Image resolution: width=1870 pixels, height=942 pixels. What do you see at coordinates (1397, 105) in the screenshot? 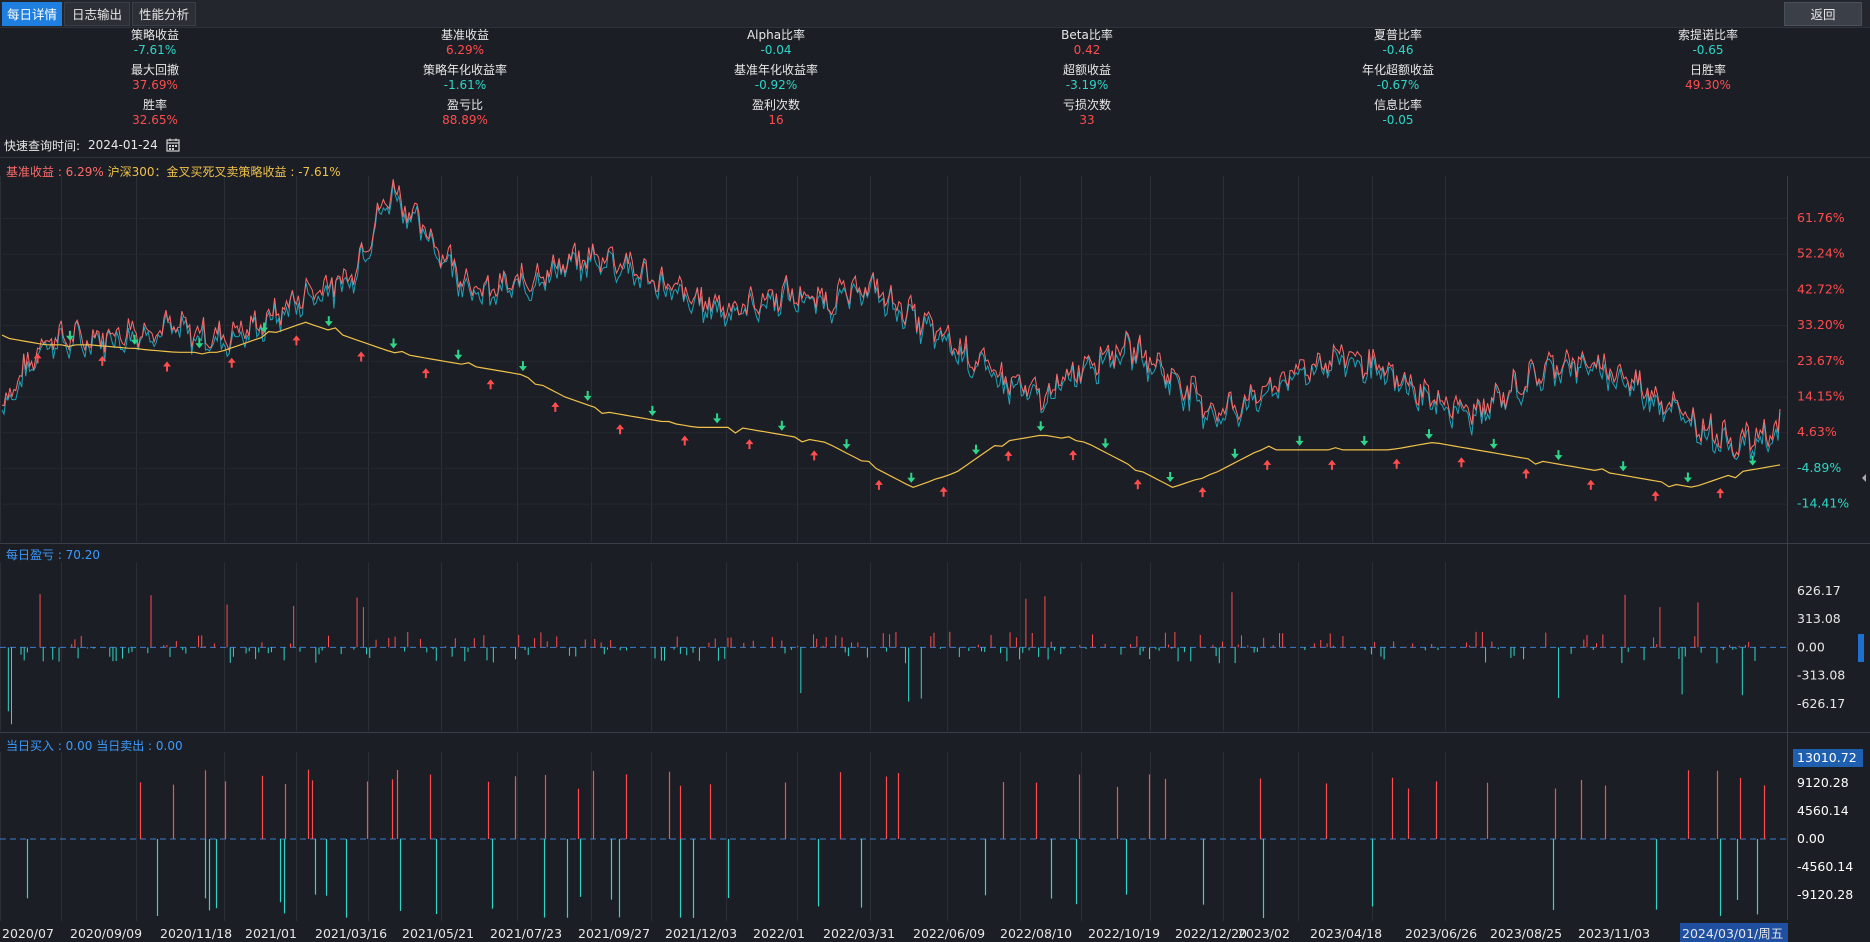
I see `stat-label: 信息比率` at bounding box center [1397, 105].